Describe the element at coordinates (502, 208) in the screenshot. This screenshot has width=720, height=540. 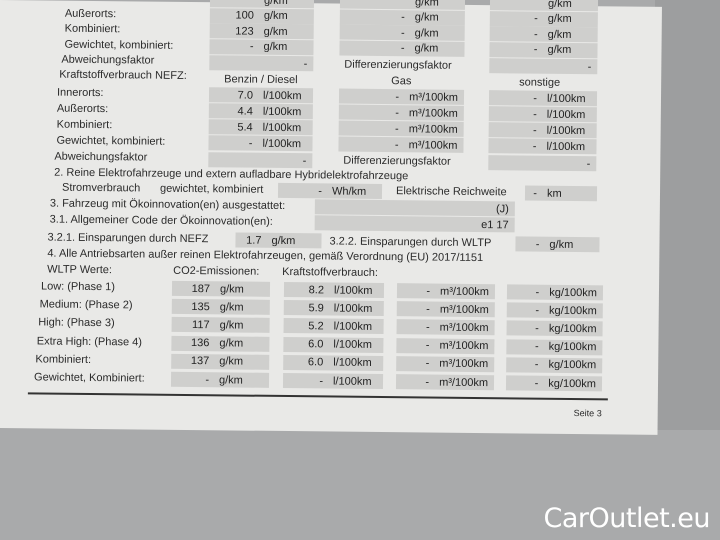
I see `field-value: (J)` at that location.